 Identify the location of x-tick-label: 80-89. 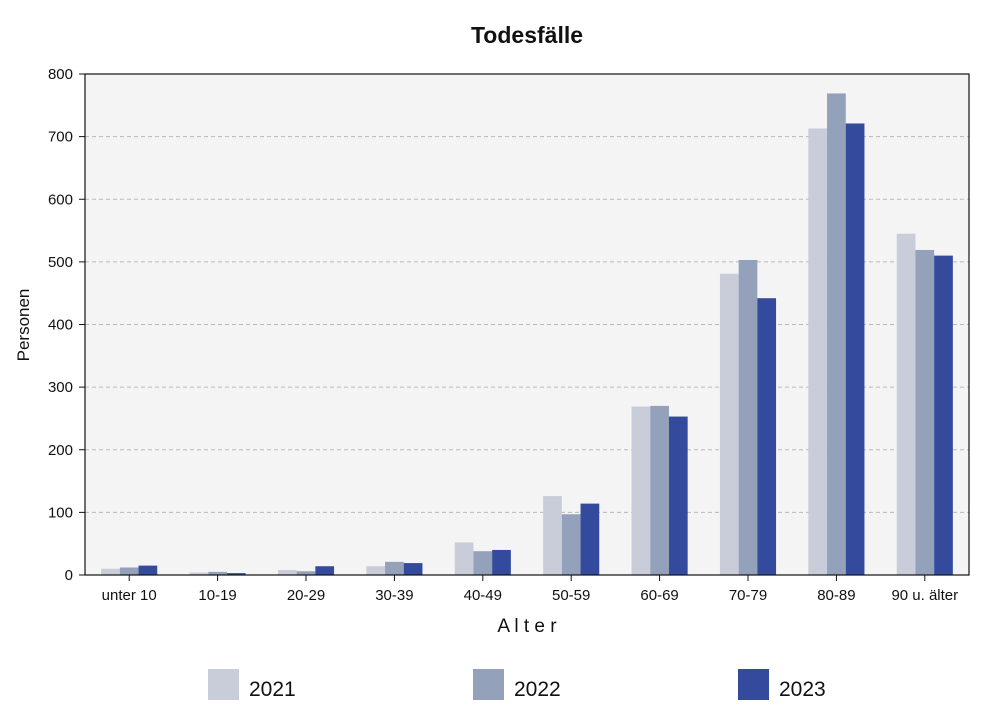
(836, 595).